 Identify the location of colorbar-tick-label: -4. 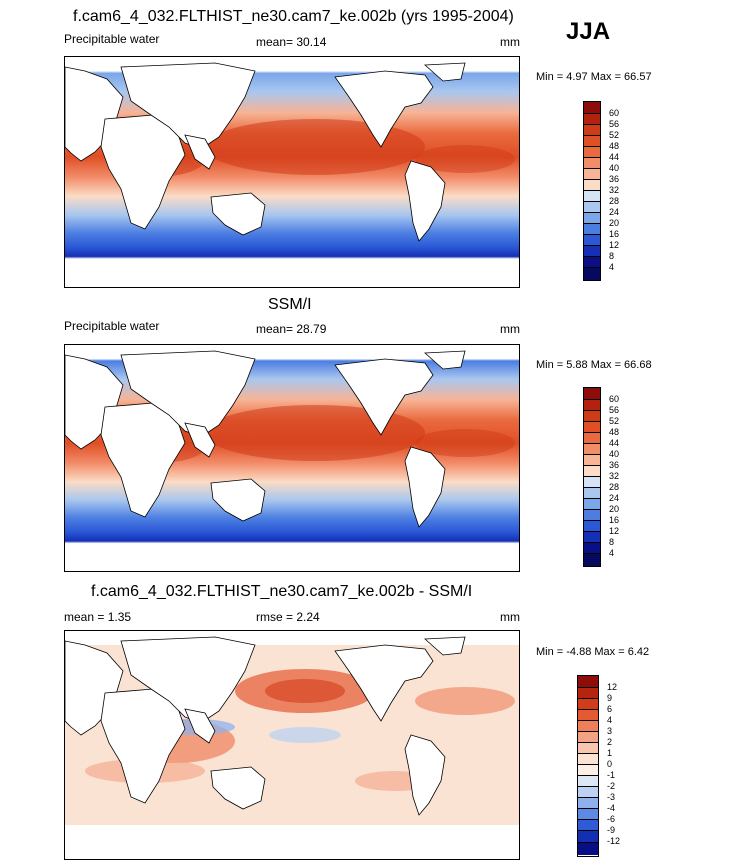
(611, 808).